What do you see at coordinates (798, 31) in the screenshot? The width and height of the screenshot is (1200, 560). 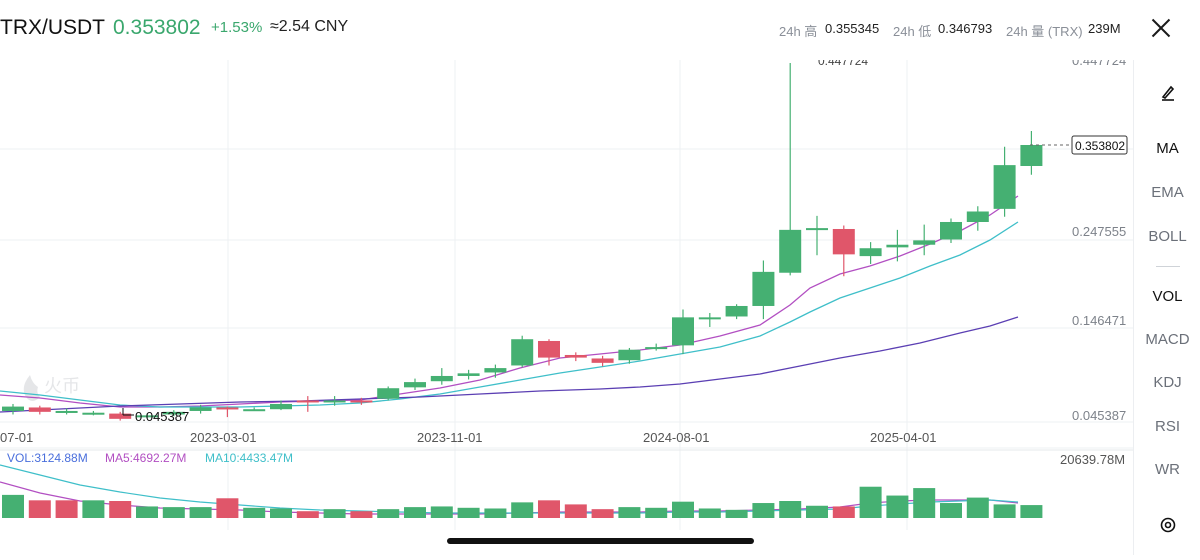 I see `stat-high-label: 24h 高` at bounding box center [798, 31].